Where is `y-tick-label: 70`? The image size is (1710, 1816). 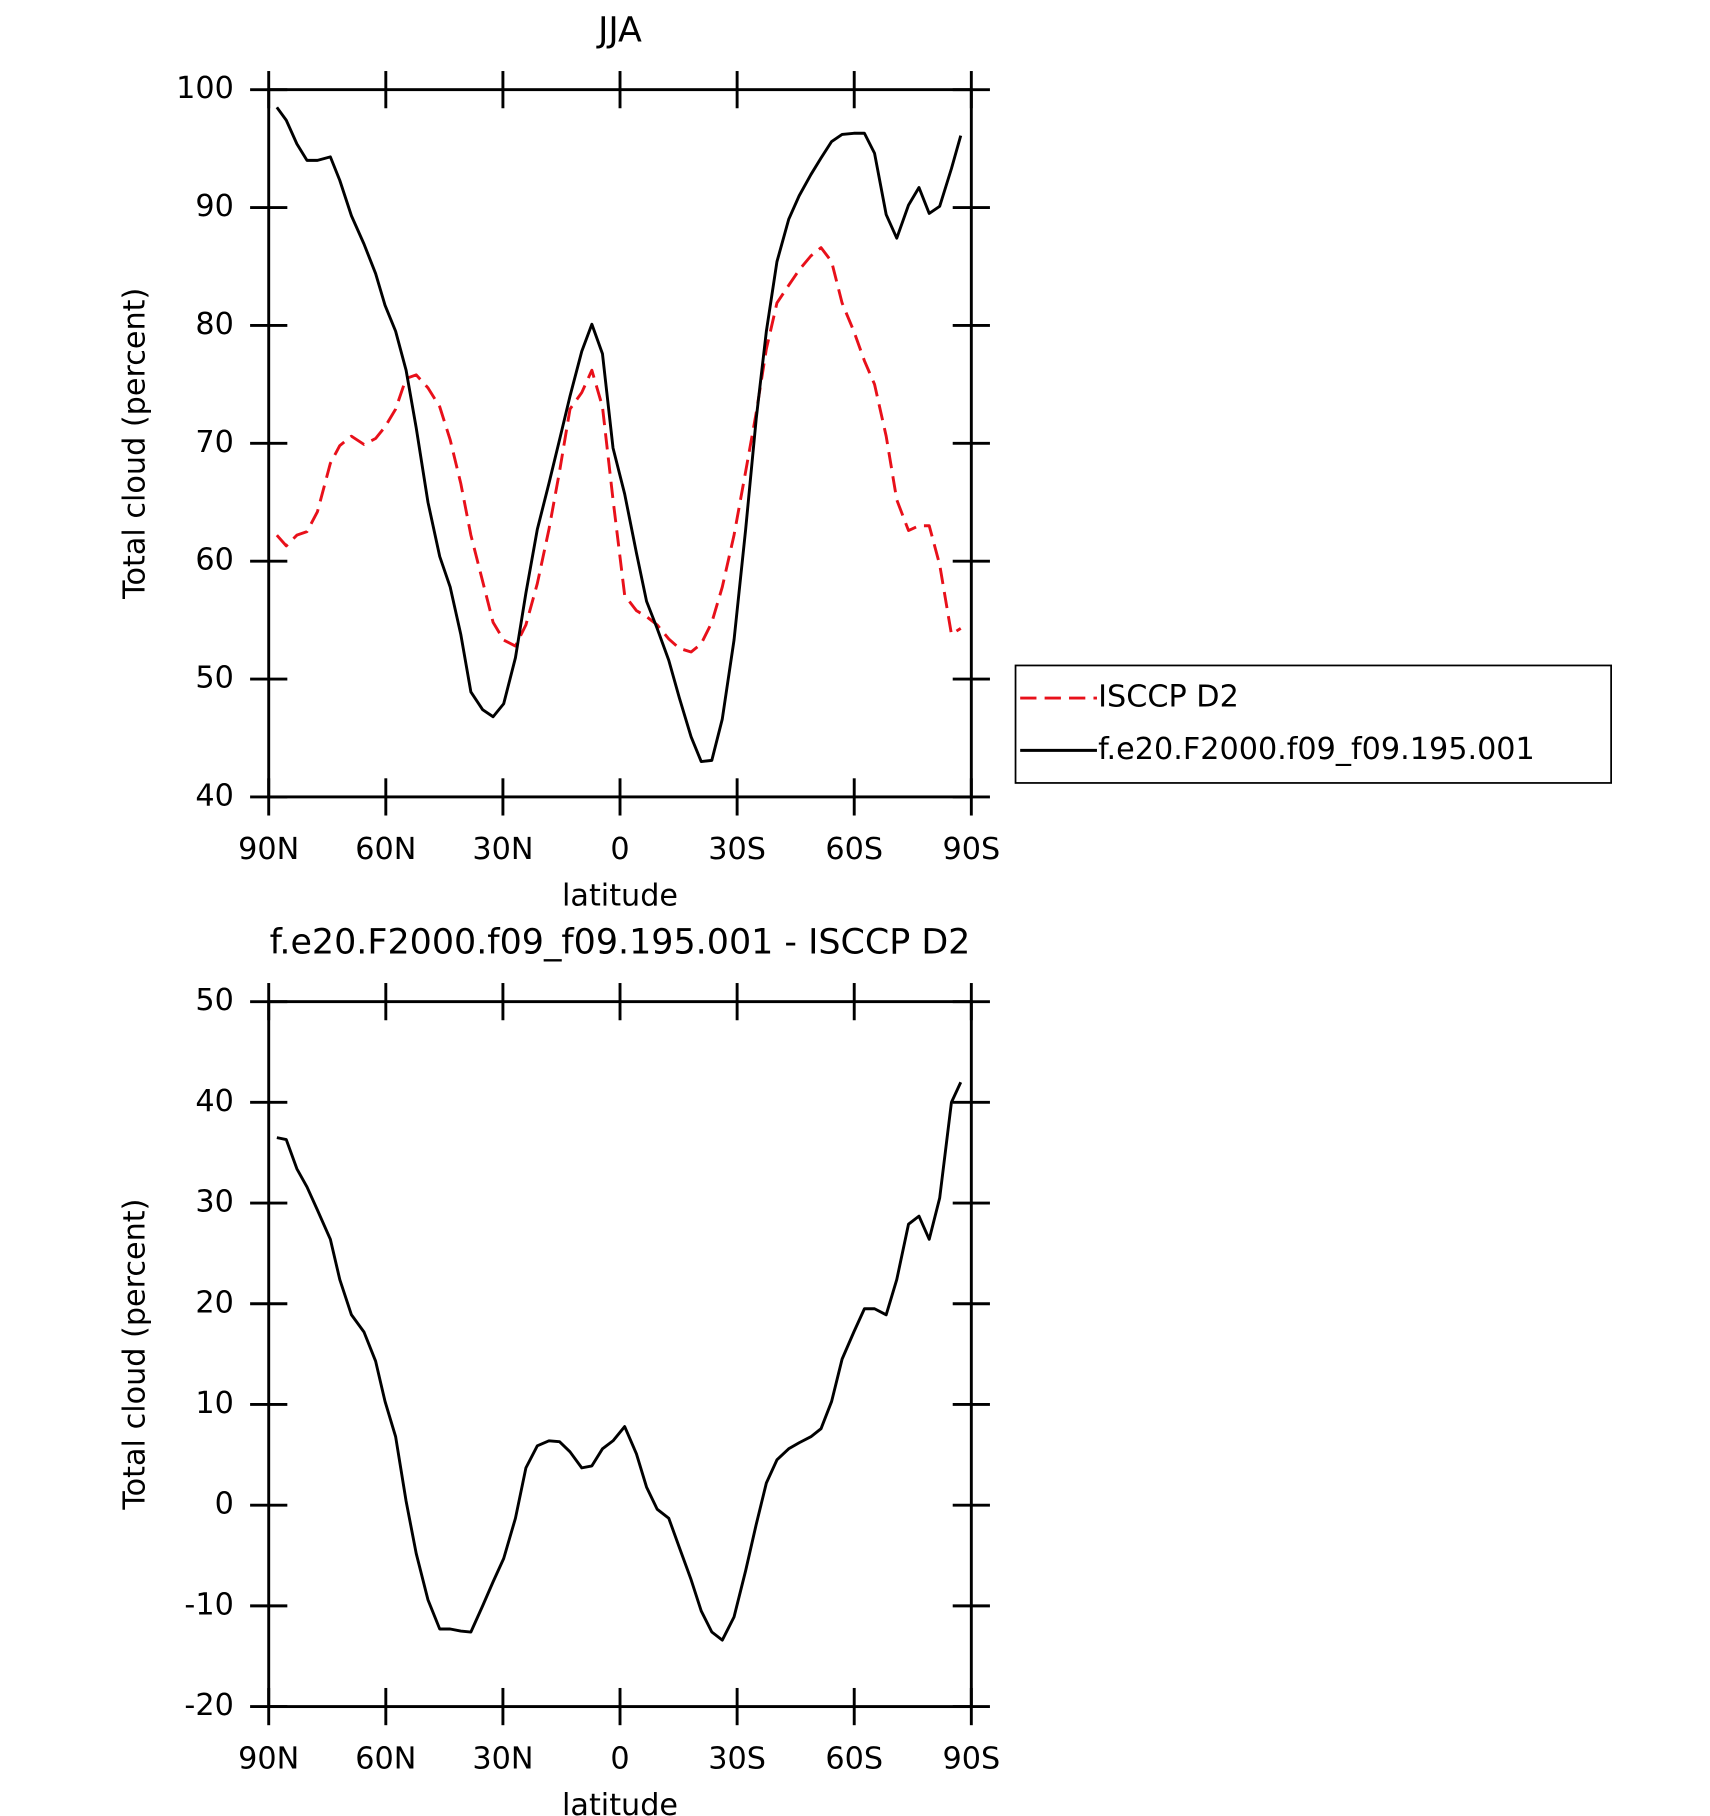 y-tick-label: 70 is located at coordinates (214, 442).